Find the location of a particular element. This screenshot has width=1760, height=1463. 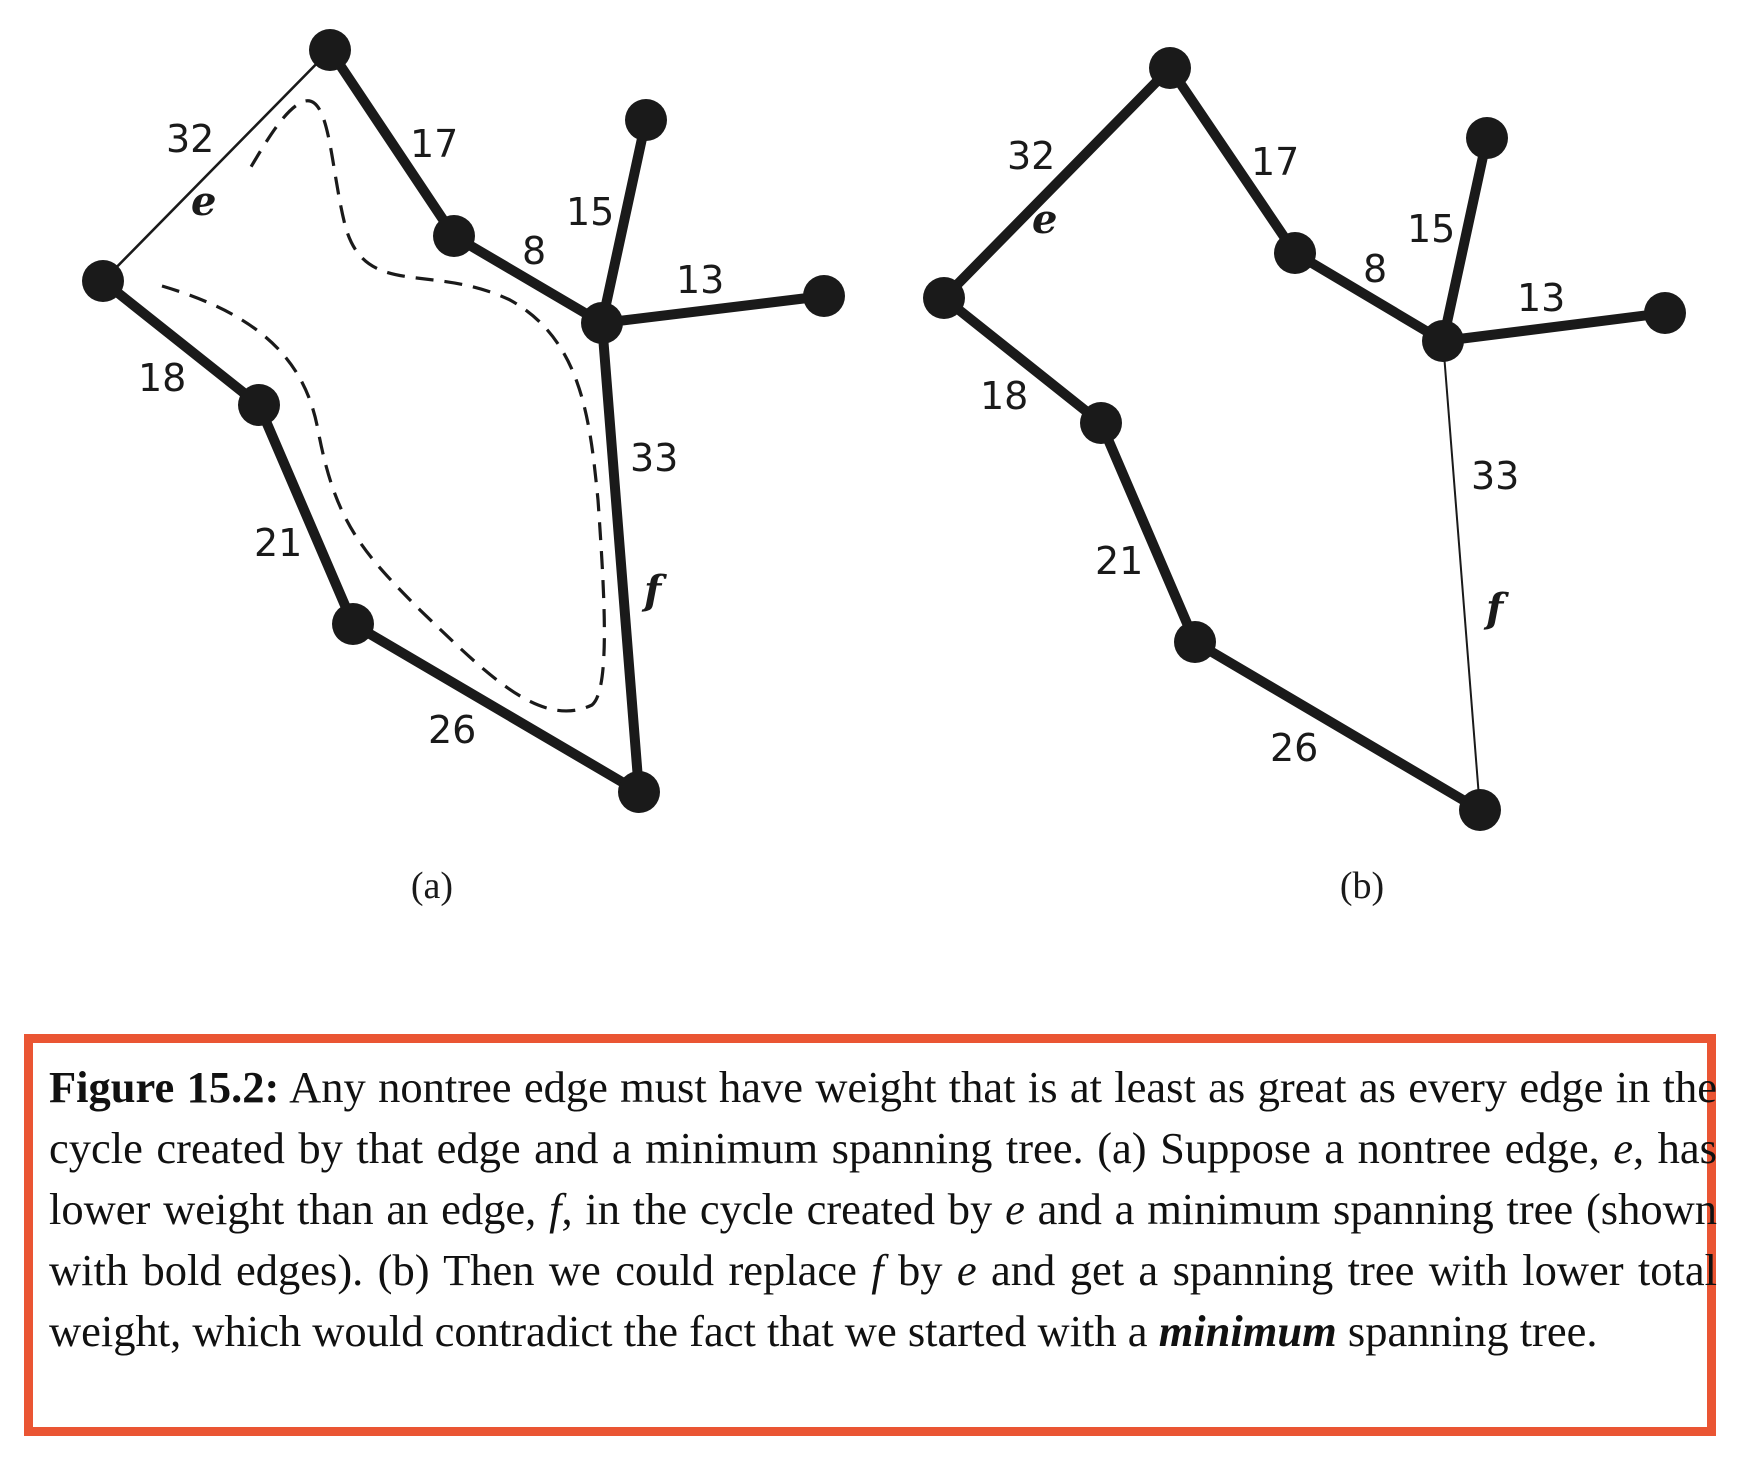

caption-part: , in the cycle created by is located at coordinates (783, 1209).